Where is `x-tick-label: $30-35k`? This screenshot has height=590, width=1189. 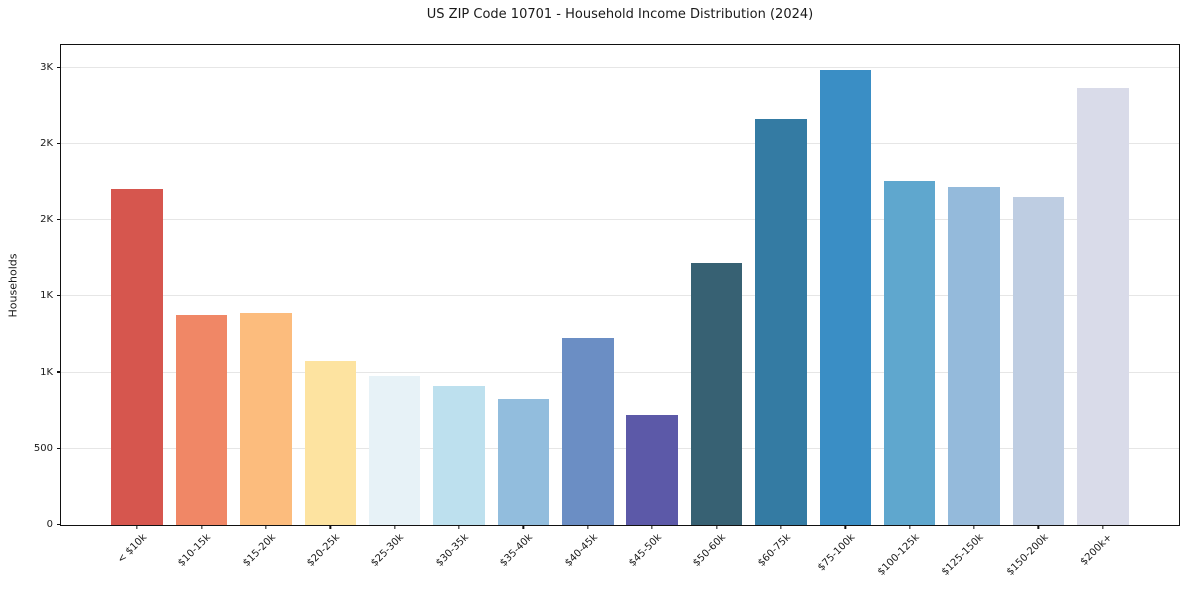
x-tick-label: $30-35k is located at coordinates (452, 550).